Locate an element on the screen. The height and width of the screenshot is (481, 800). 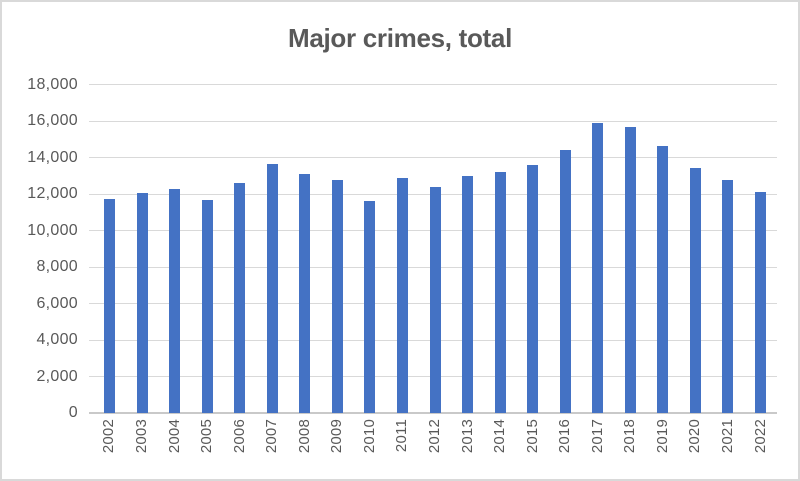
bar-2008 is located at coordinates (305, 293).